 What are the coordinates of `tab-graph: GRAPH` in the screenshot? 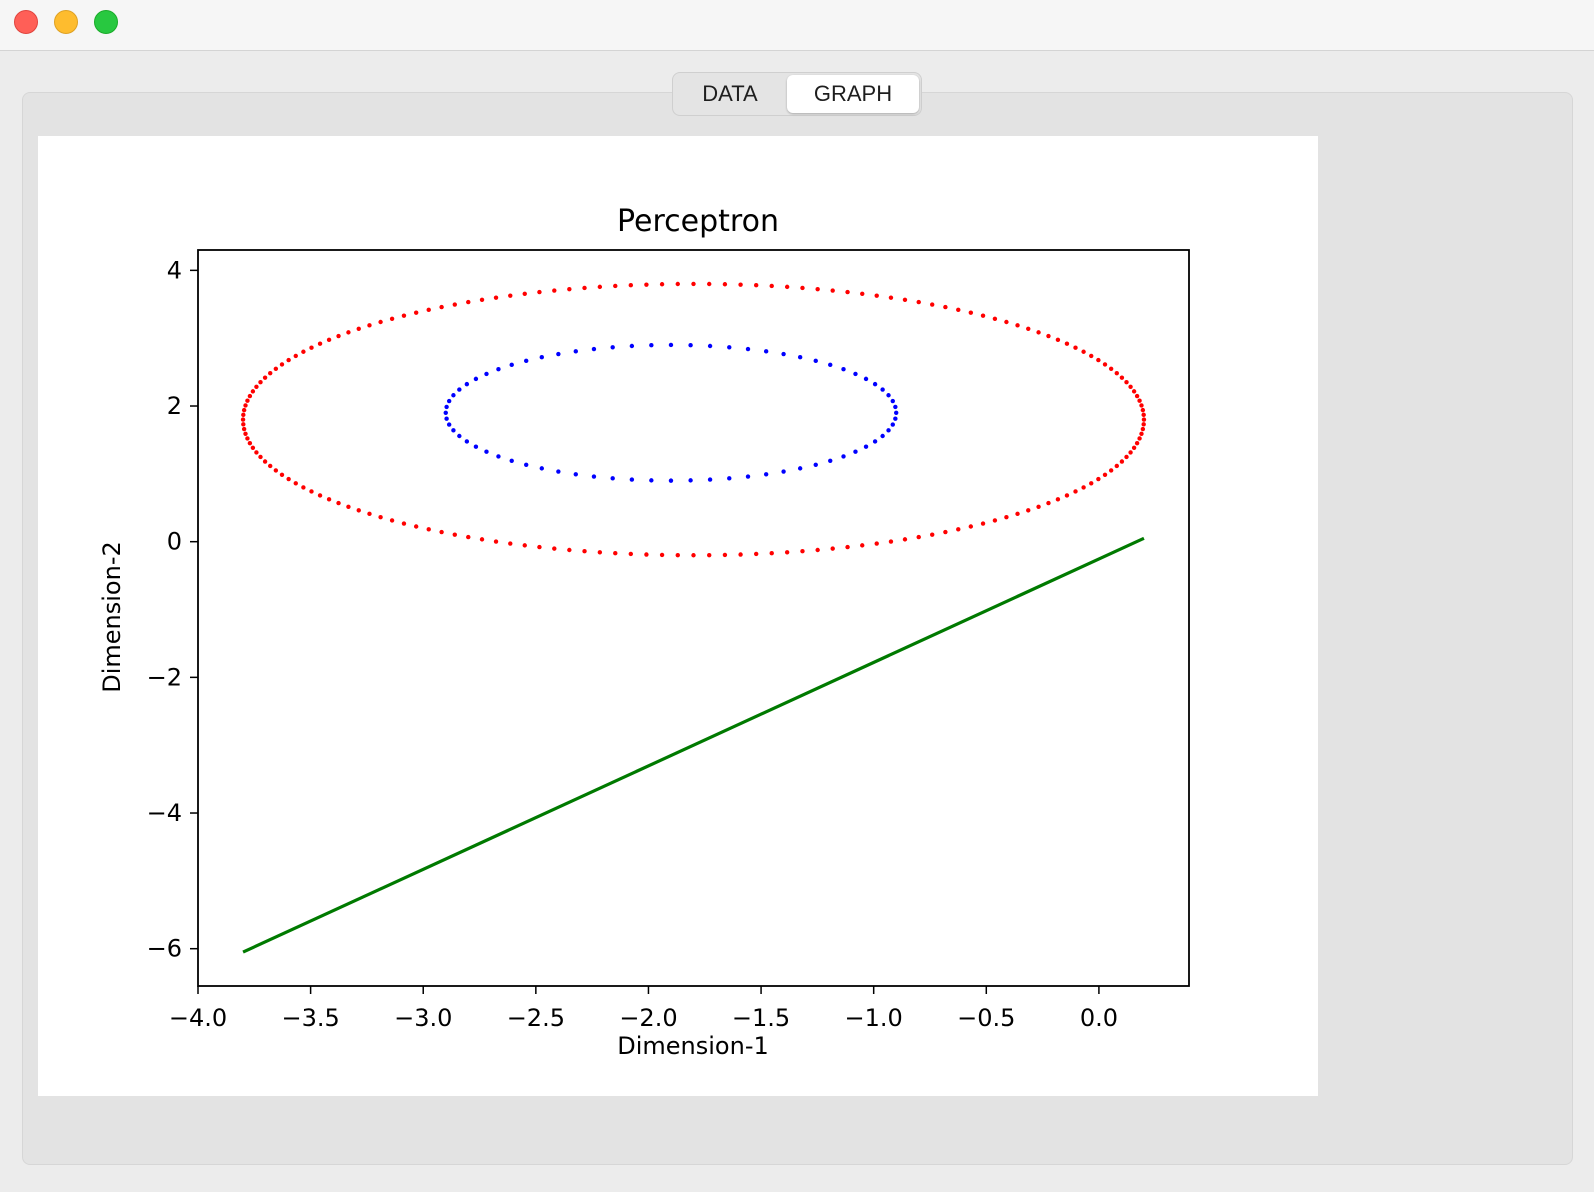 It's located at (853, 94).